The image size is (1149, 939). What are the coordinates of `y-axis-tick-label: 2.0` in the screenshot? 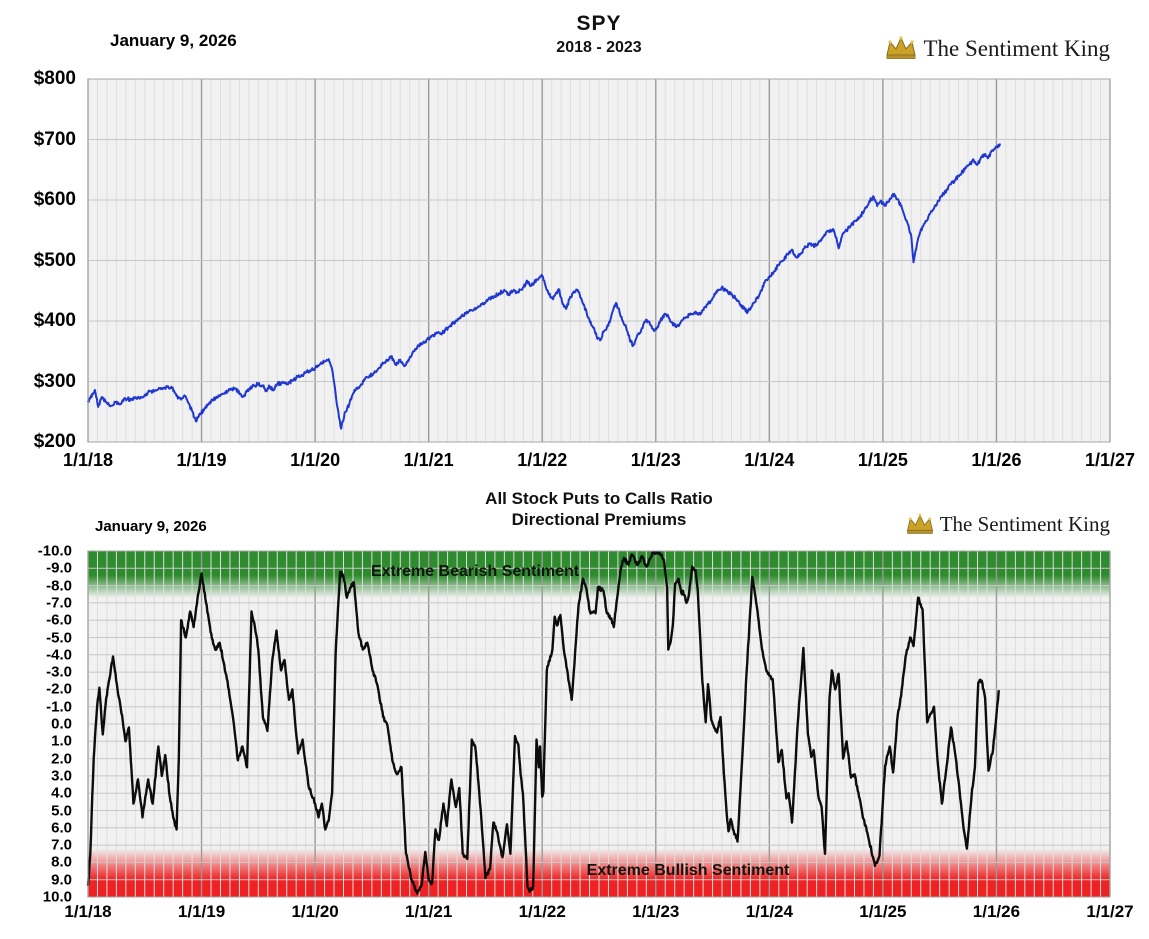 It's located at (61, 759).